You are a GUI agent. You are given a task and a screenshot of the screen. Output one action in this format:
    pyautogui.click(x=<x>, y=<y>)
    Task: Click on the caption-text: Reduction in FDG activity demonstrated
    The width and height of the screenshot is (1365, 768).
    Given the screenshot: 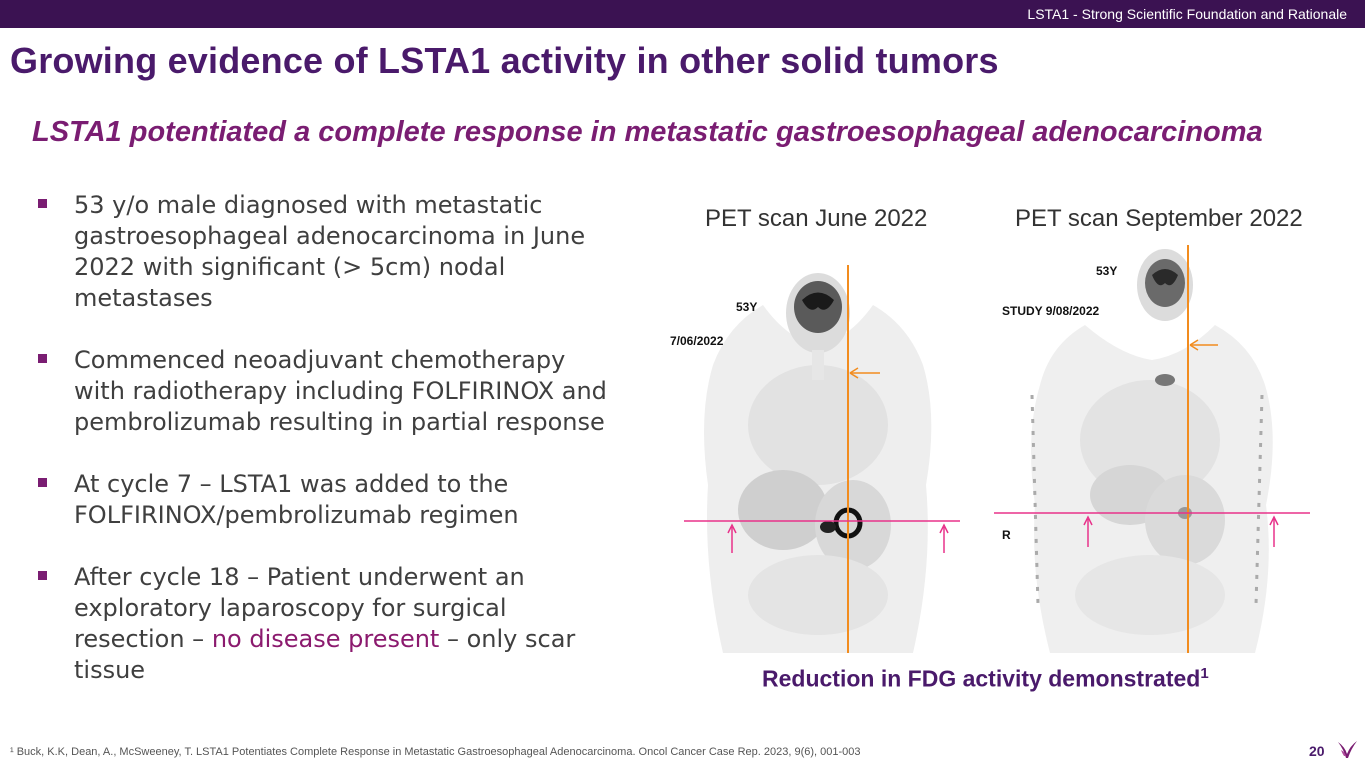 What is the action you would take?
    pyautogui.click(x=981, y=678)
    